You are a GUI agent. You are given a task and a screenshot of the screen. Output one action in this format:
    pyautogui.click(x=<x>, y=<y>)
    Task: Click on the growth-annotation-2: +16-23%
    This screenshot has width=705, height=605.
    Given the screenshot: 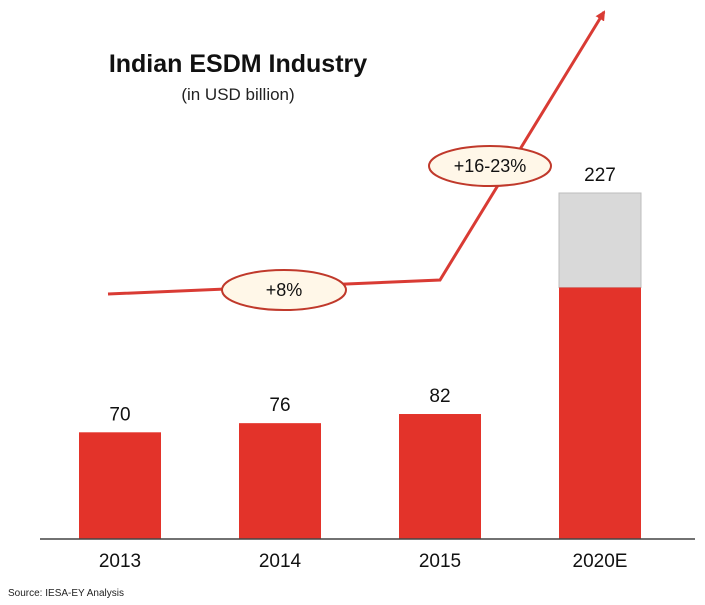 What is the action you would take?
    pyautogui.click(x=490, y=166)
    